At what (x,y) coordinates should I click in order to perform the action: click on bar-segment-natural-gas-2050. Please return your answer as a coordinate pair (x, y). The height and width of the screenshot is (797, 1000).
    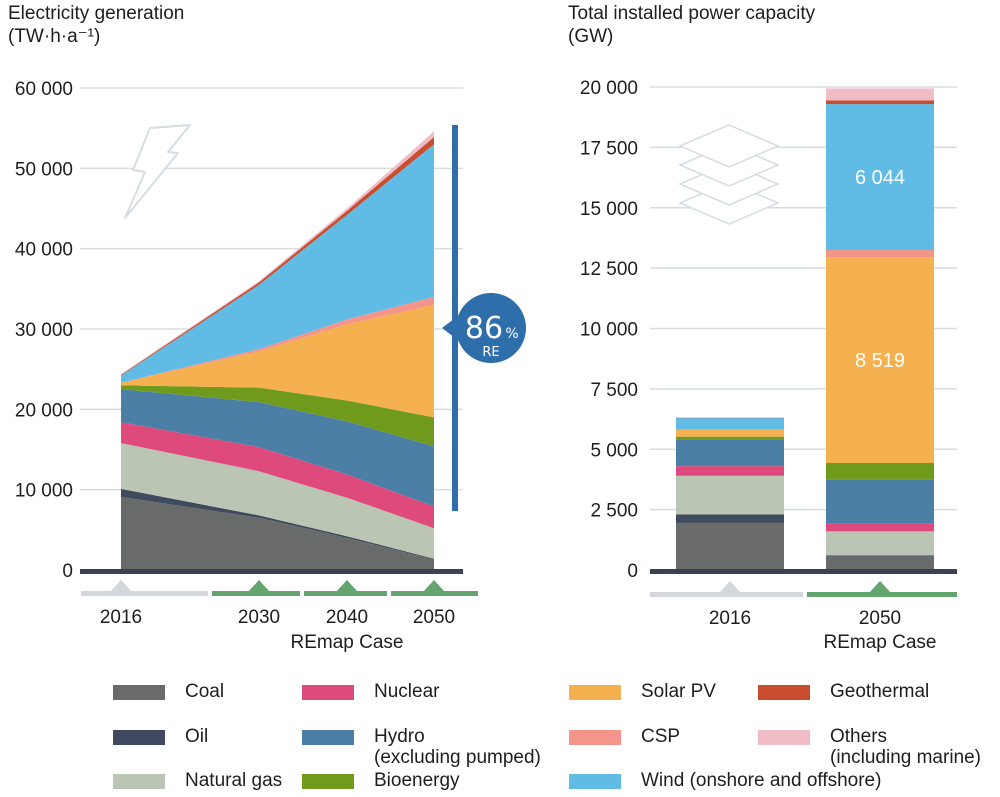
    Looking at the image, I should click on (880, 543).